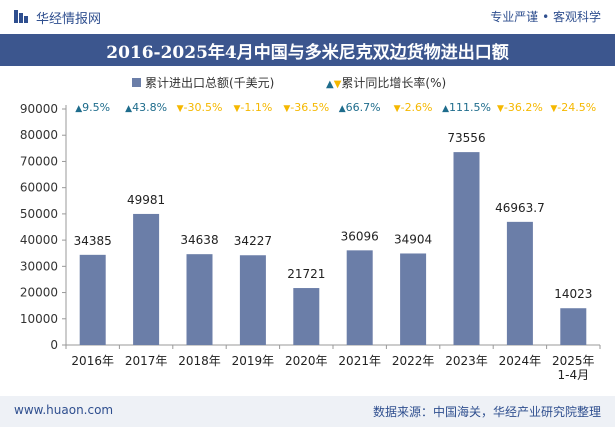 This screenshot has height=427, width=615. What do you see at coordinates (253, 361) in the screenshot?
I see `x-tick-label: 2019年` at bounding box center [253, 361].